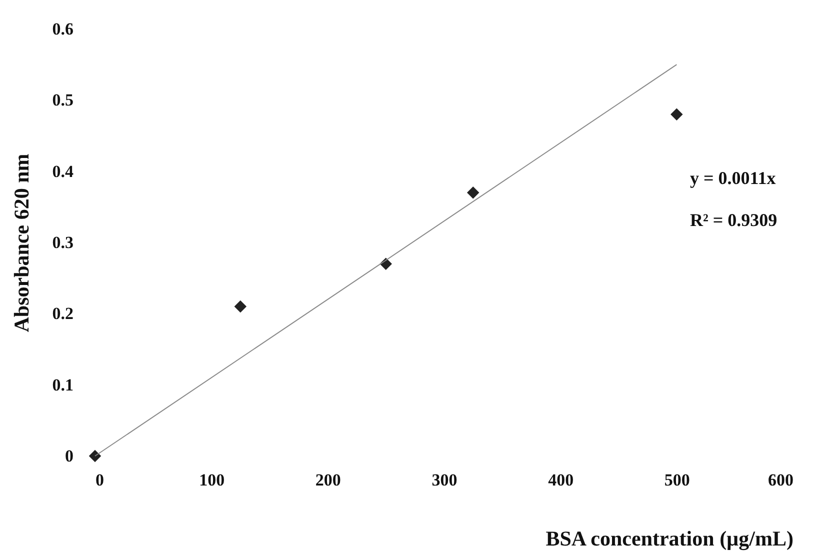 The height and width of the screenshot is (559, 818). I want to click on x-tick-label: 500, so click(677, 480).